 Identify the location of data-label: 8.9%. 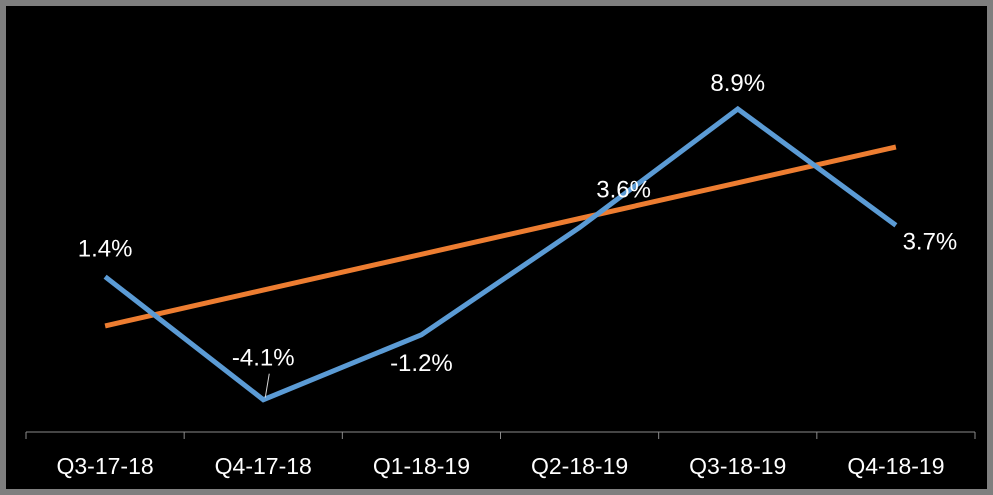
(737, 83).